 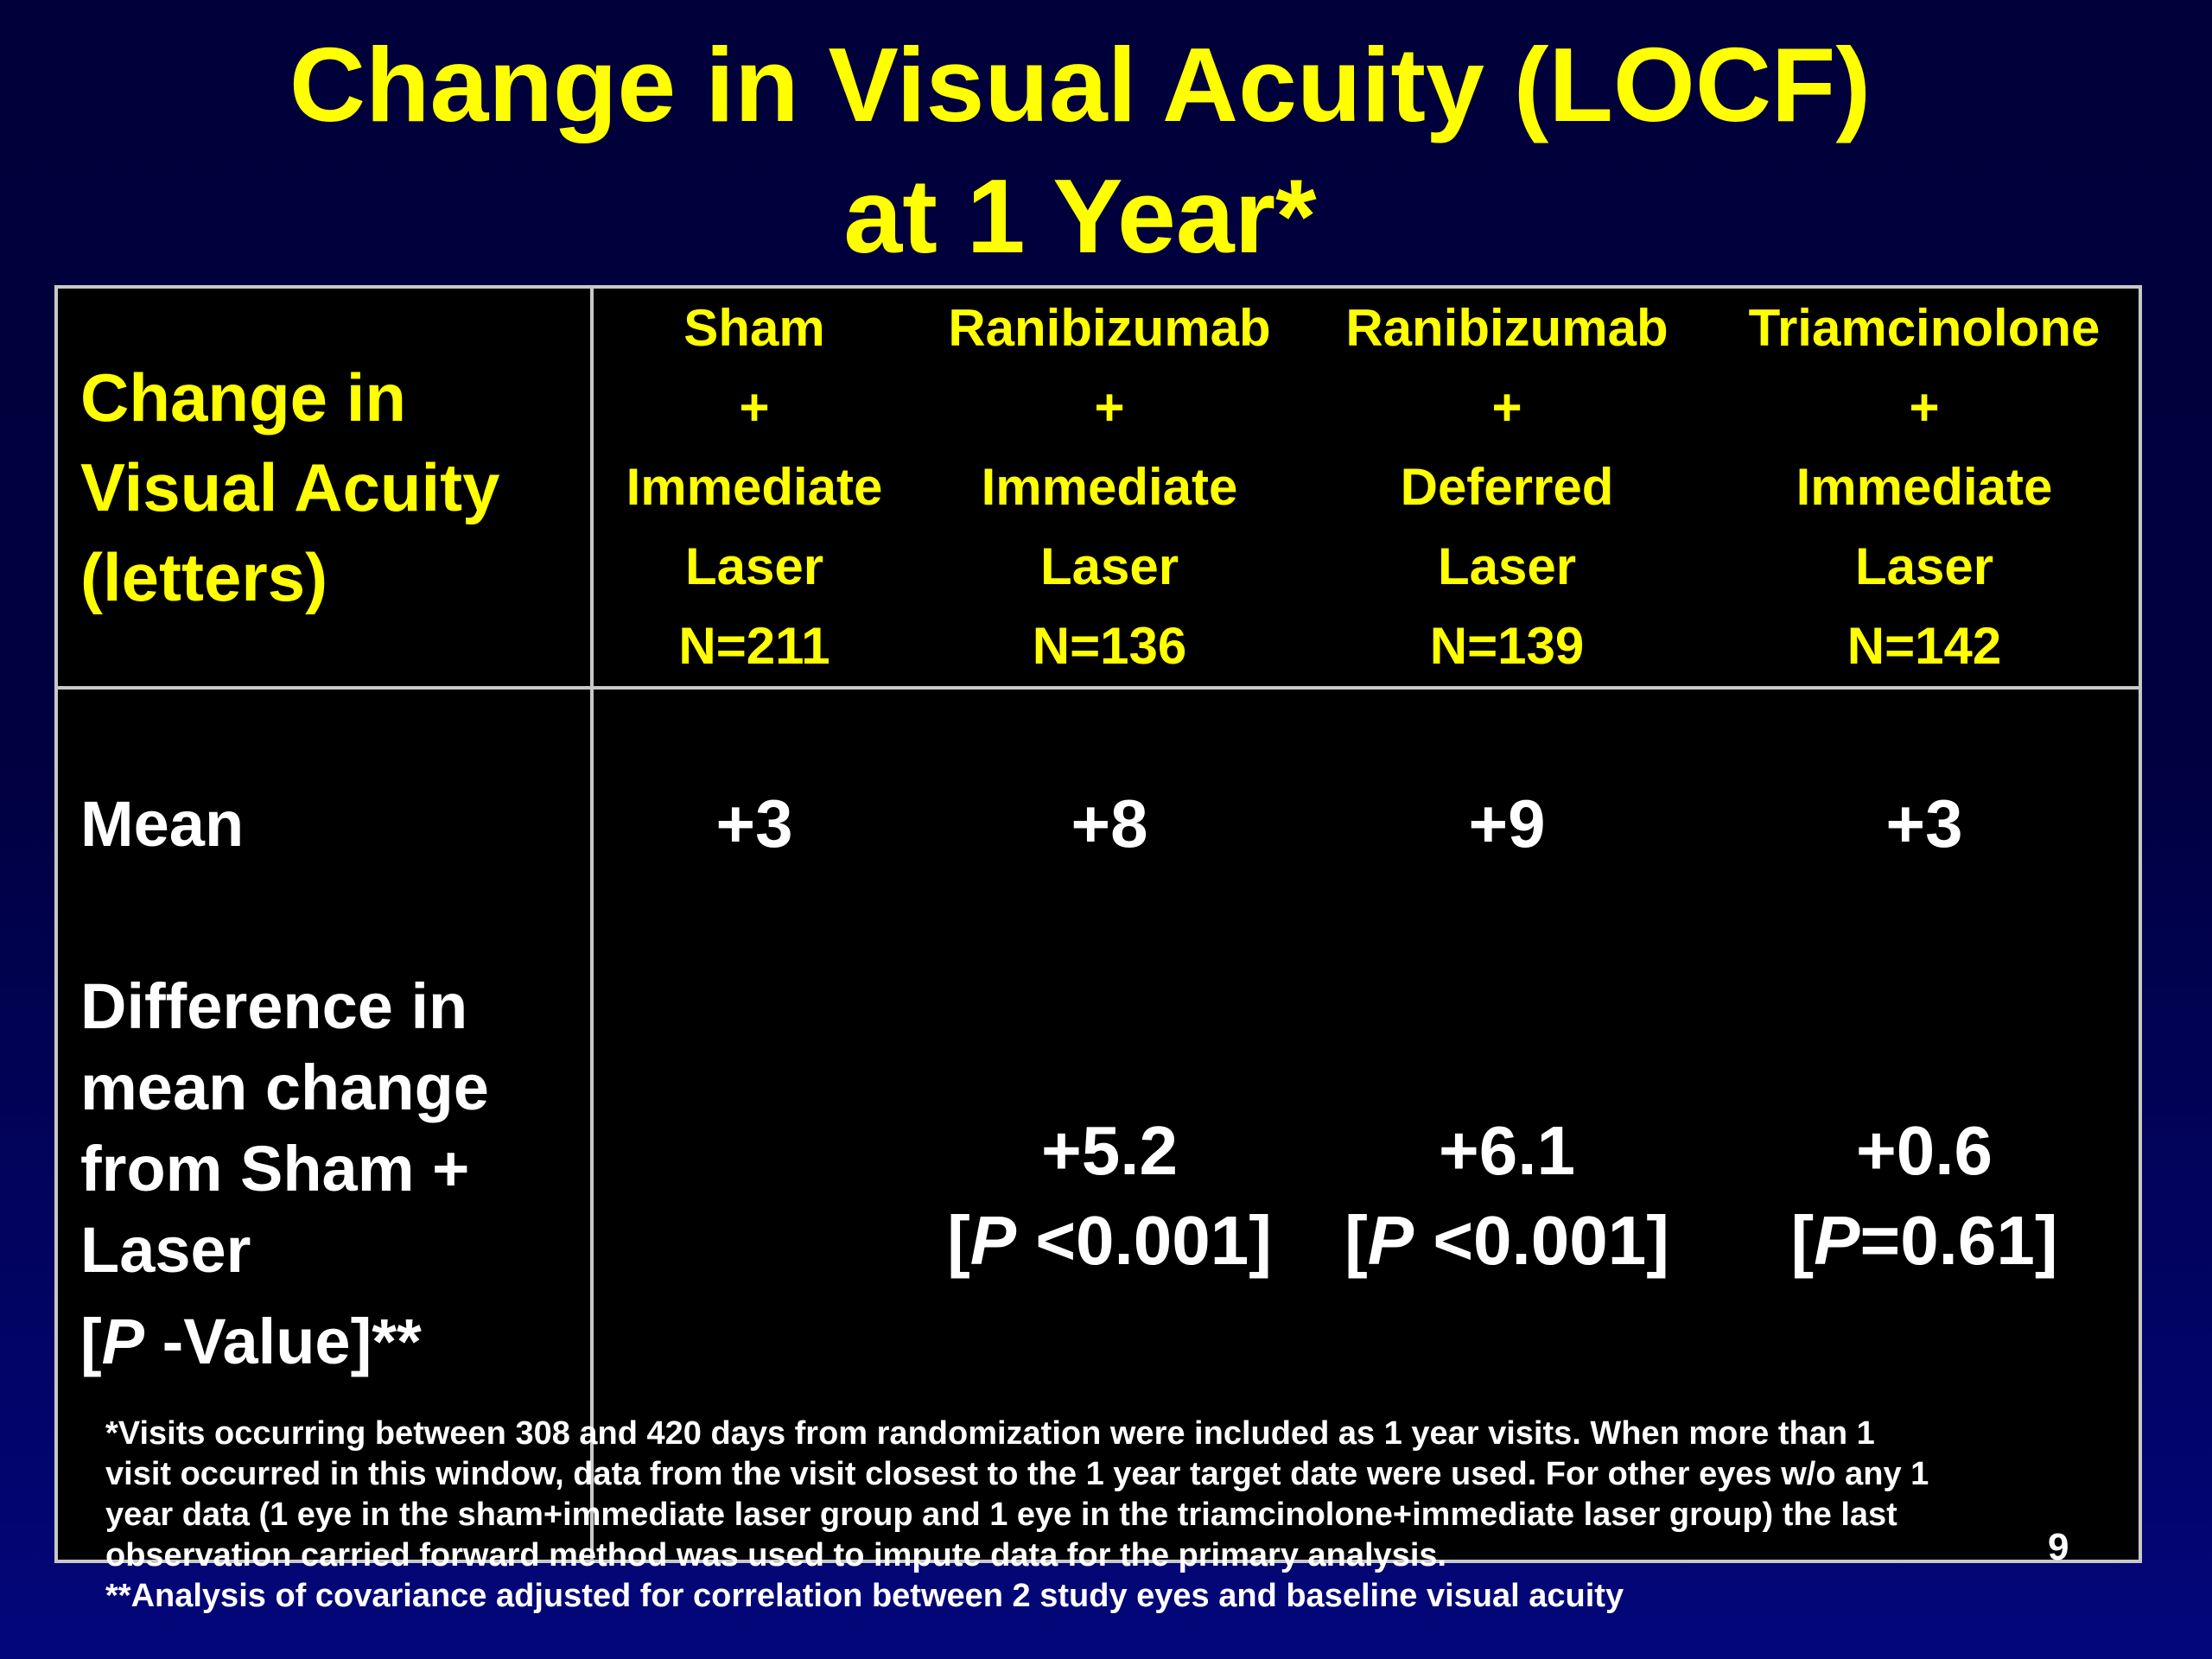 What do you see at coordinates (1958, 1240) in the screenshot?
I see `pvalue-rest: =0.61]` at bounding box center [1958, 1240].